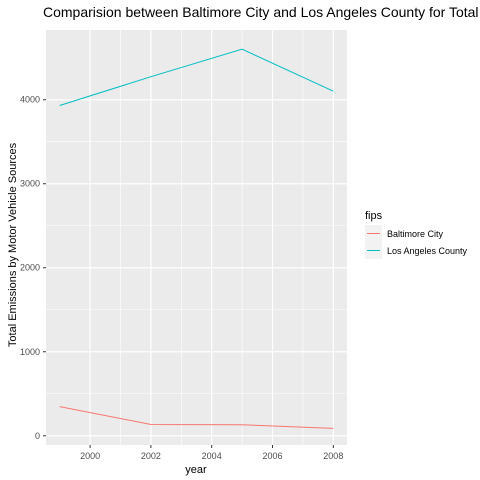  Describe the element at coordinates (30, 268) in the screenshot. I see `y-tick-label: 2000` at that location.